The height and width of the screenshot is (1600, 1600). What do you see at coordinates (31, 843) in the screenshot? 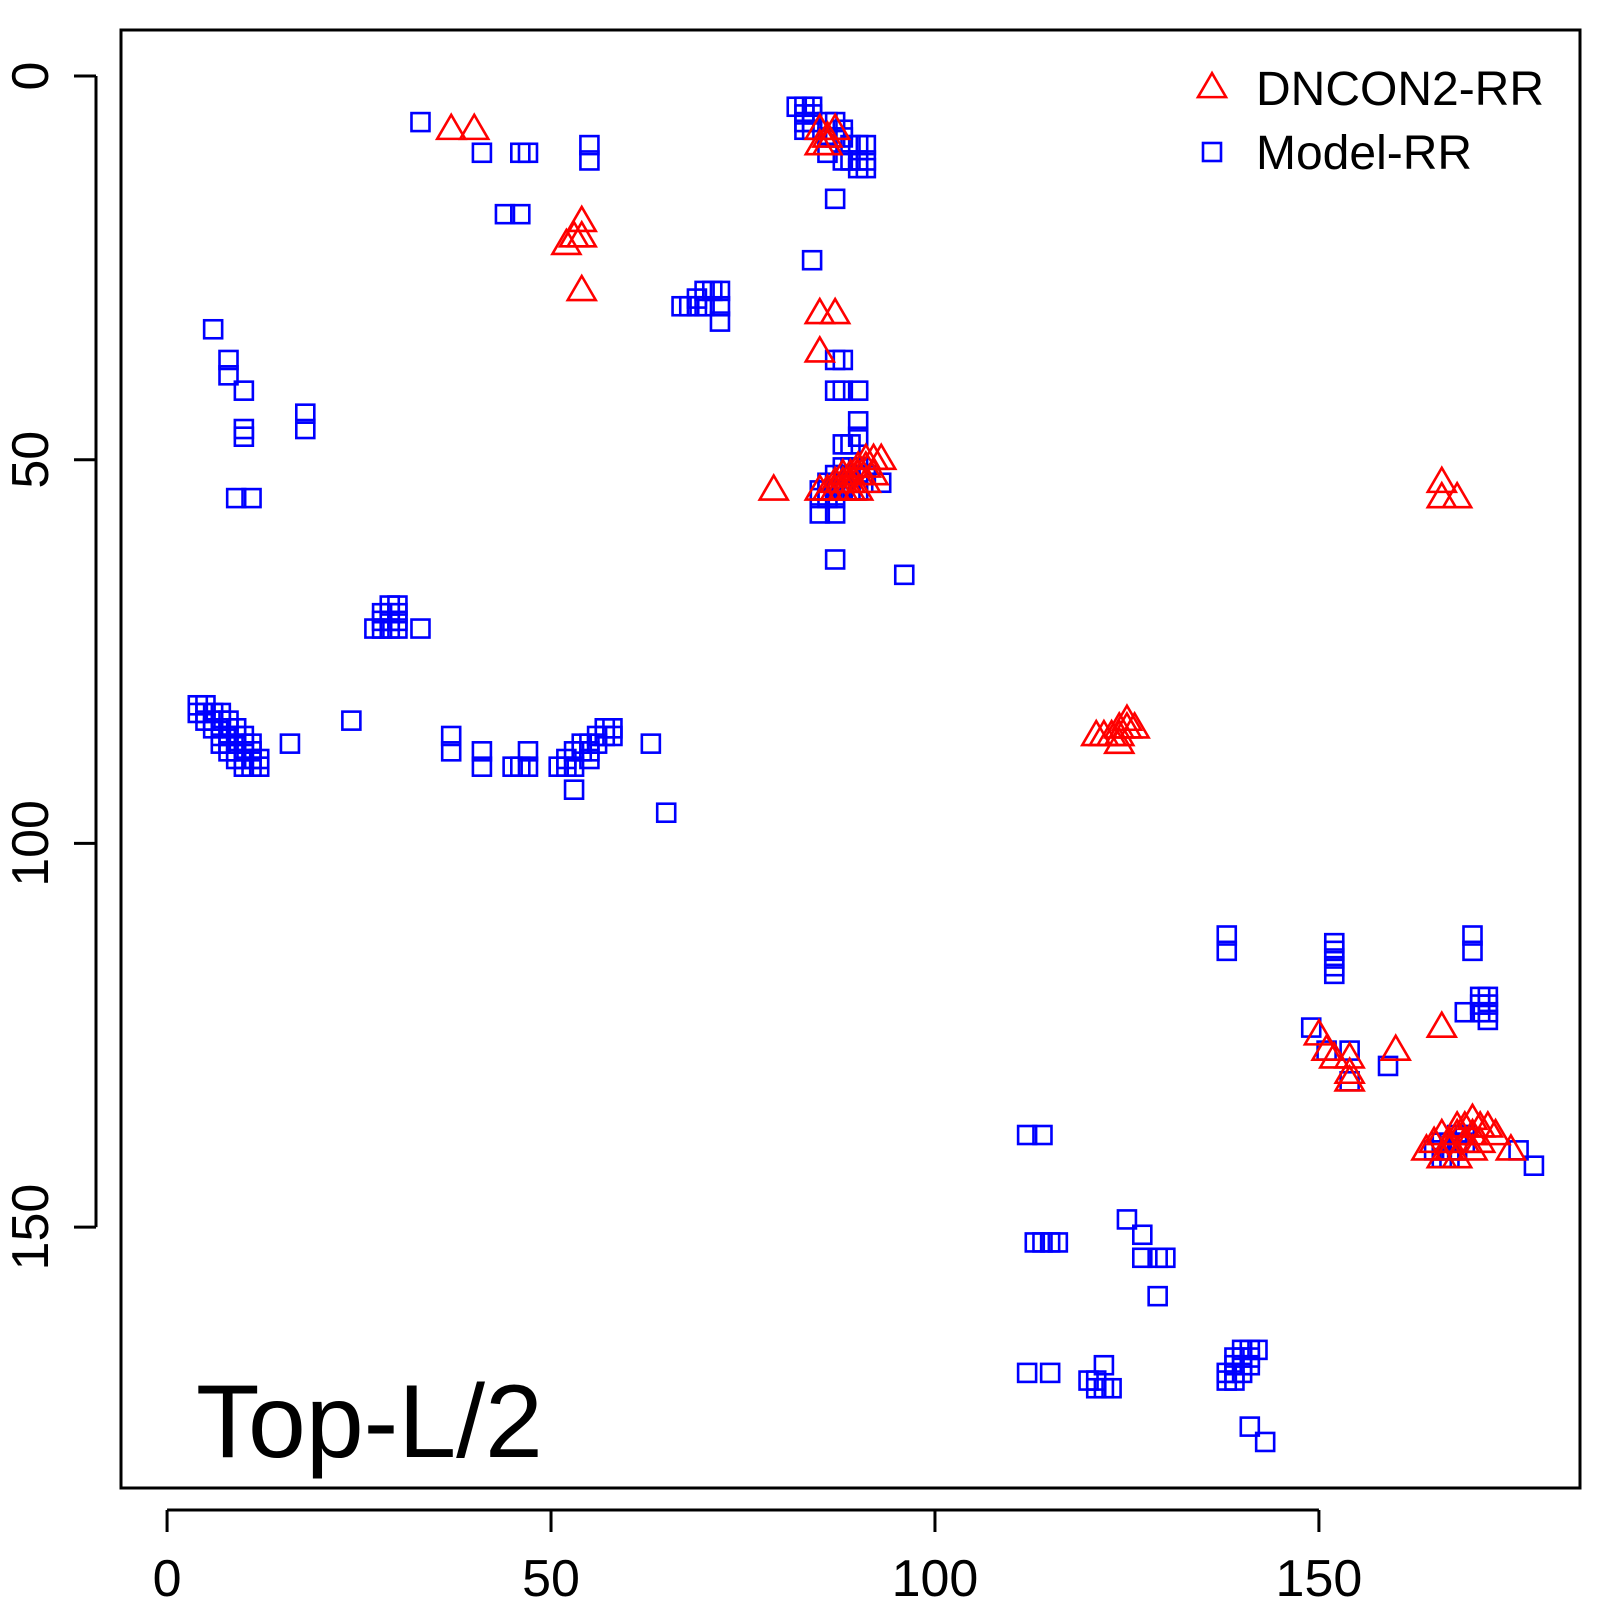
I see `y-tick-label: 100` at bounding box center [31, 843].